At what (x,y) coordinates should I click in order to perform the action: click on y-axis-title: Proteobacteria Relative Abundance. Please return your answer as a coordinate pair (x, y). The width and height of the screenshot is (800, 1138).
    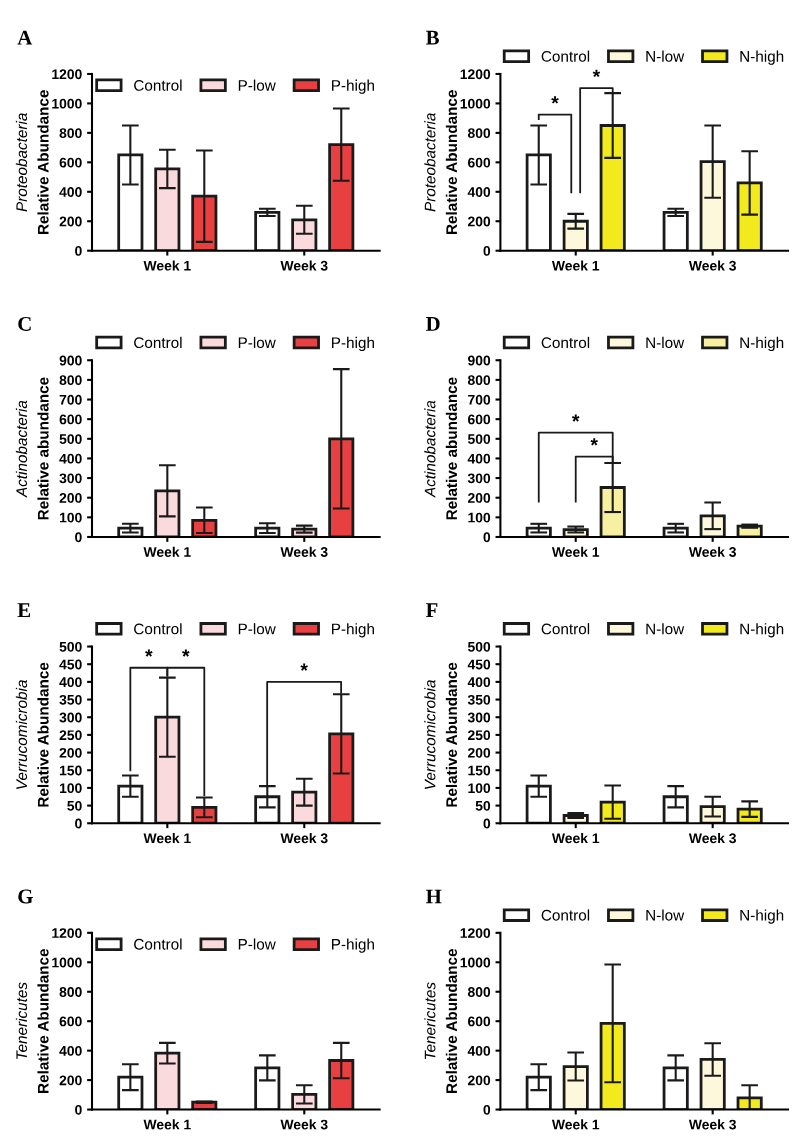
    Looking at the image, I should click on (32, 162).